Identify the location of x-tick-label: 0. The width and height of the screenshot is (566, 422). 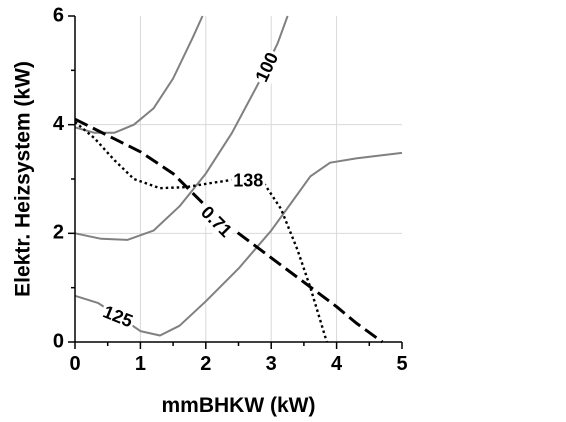
(74, 364).